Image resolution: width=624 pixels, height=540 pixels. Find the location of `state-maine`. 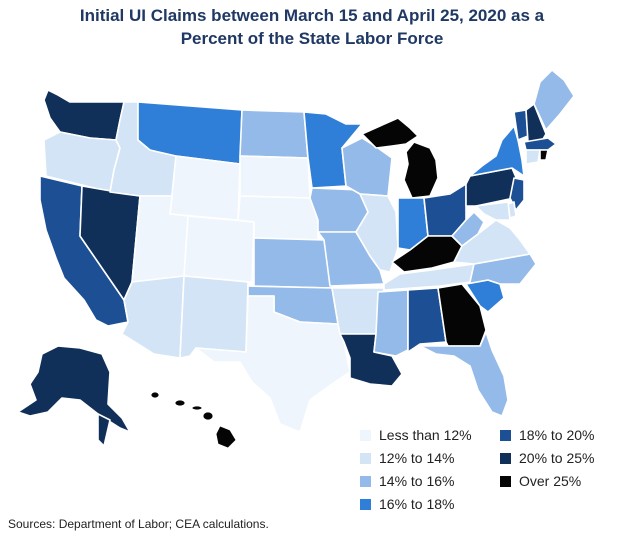

state-maine is located at coordinates (554, 100).